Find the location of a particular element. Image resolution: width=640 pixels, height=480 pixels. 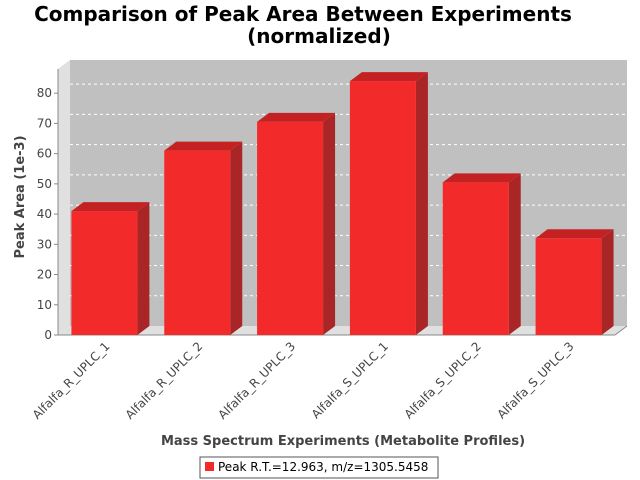

y-tick-label: 80 is located at coordinates (44, 93).